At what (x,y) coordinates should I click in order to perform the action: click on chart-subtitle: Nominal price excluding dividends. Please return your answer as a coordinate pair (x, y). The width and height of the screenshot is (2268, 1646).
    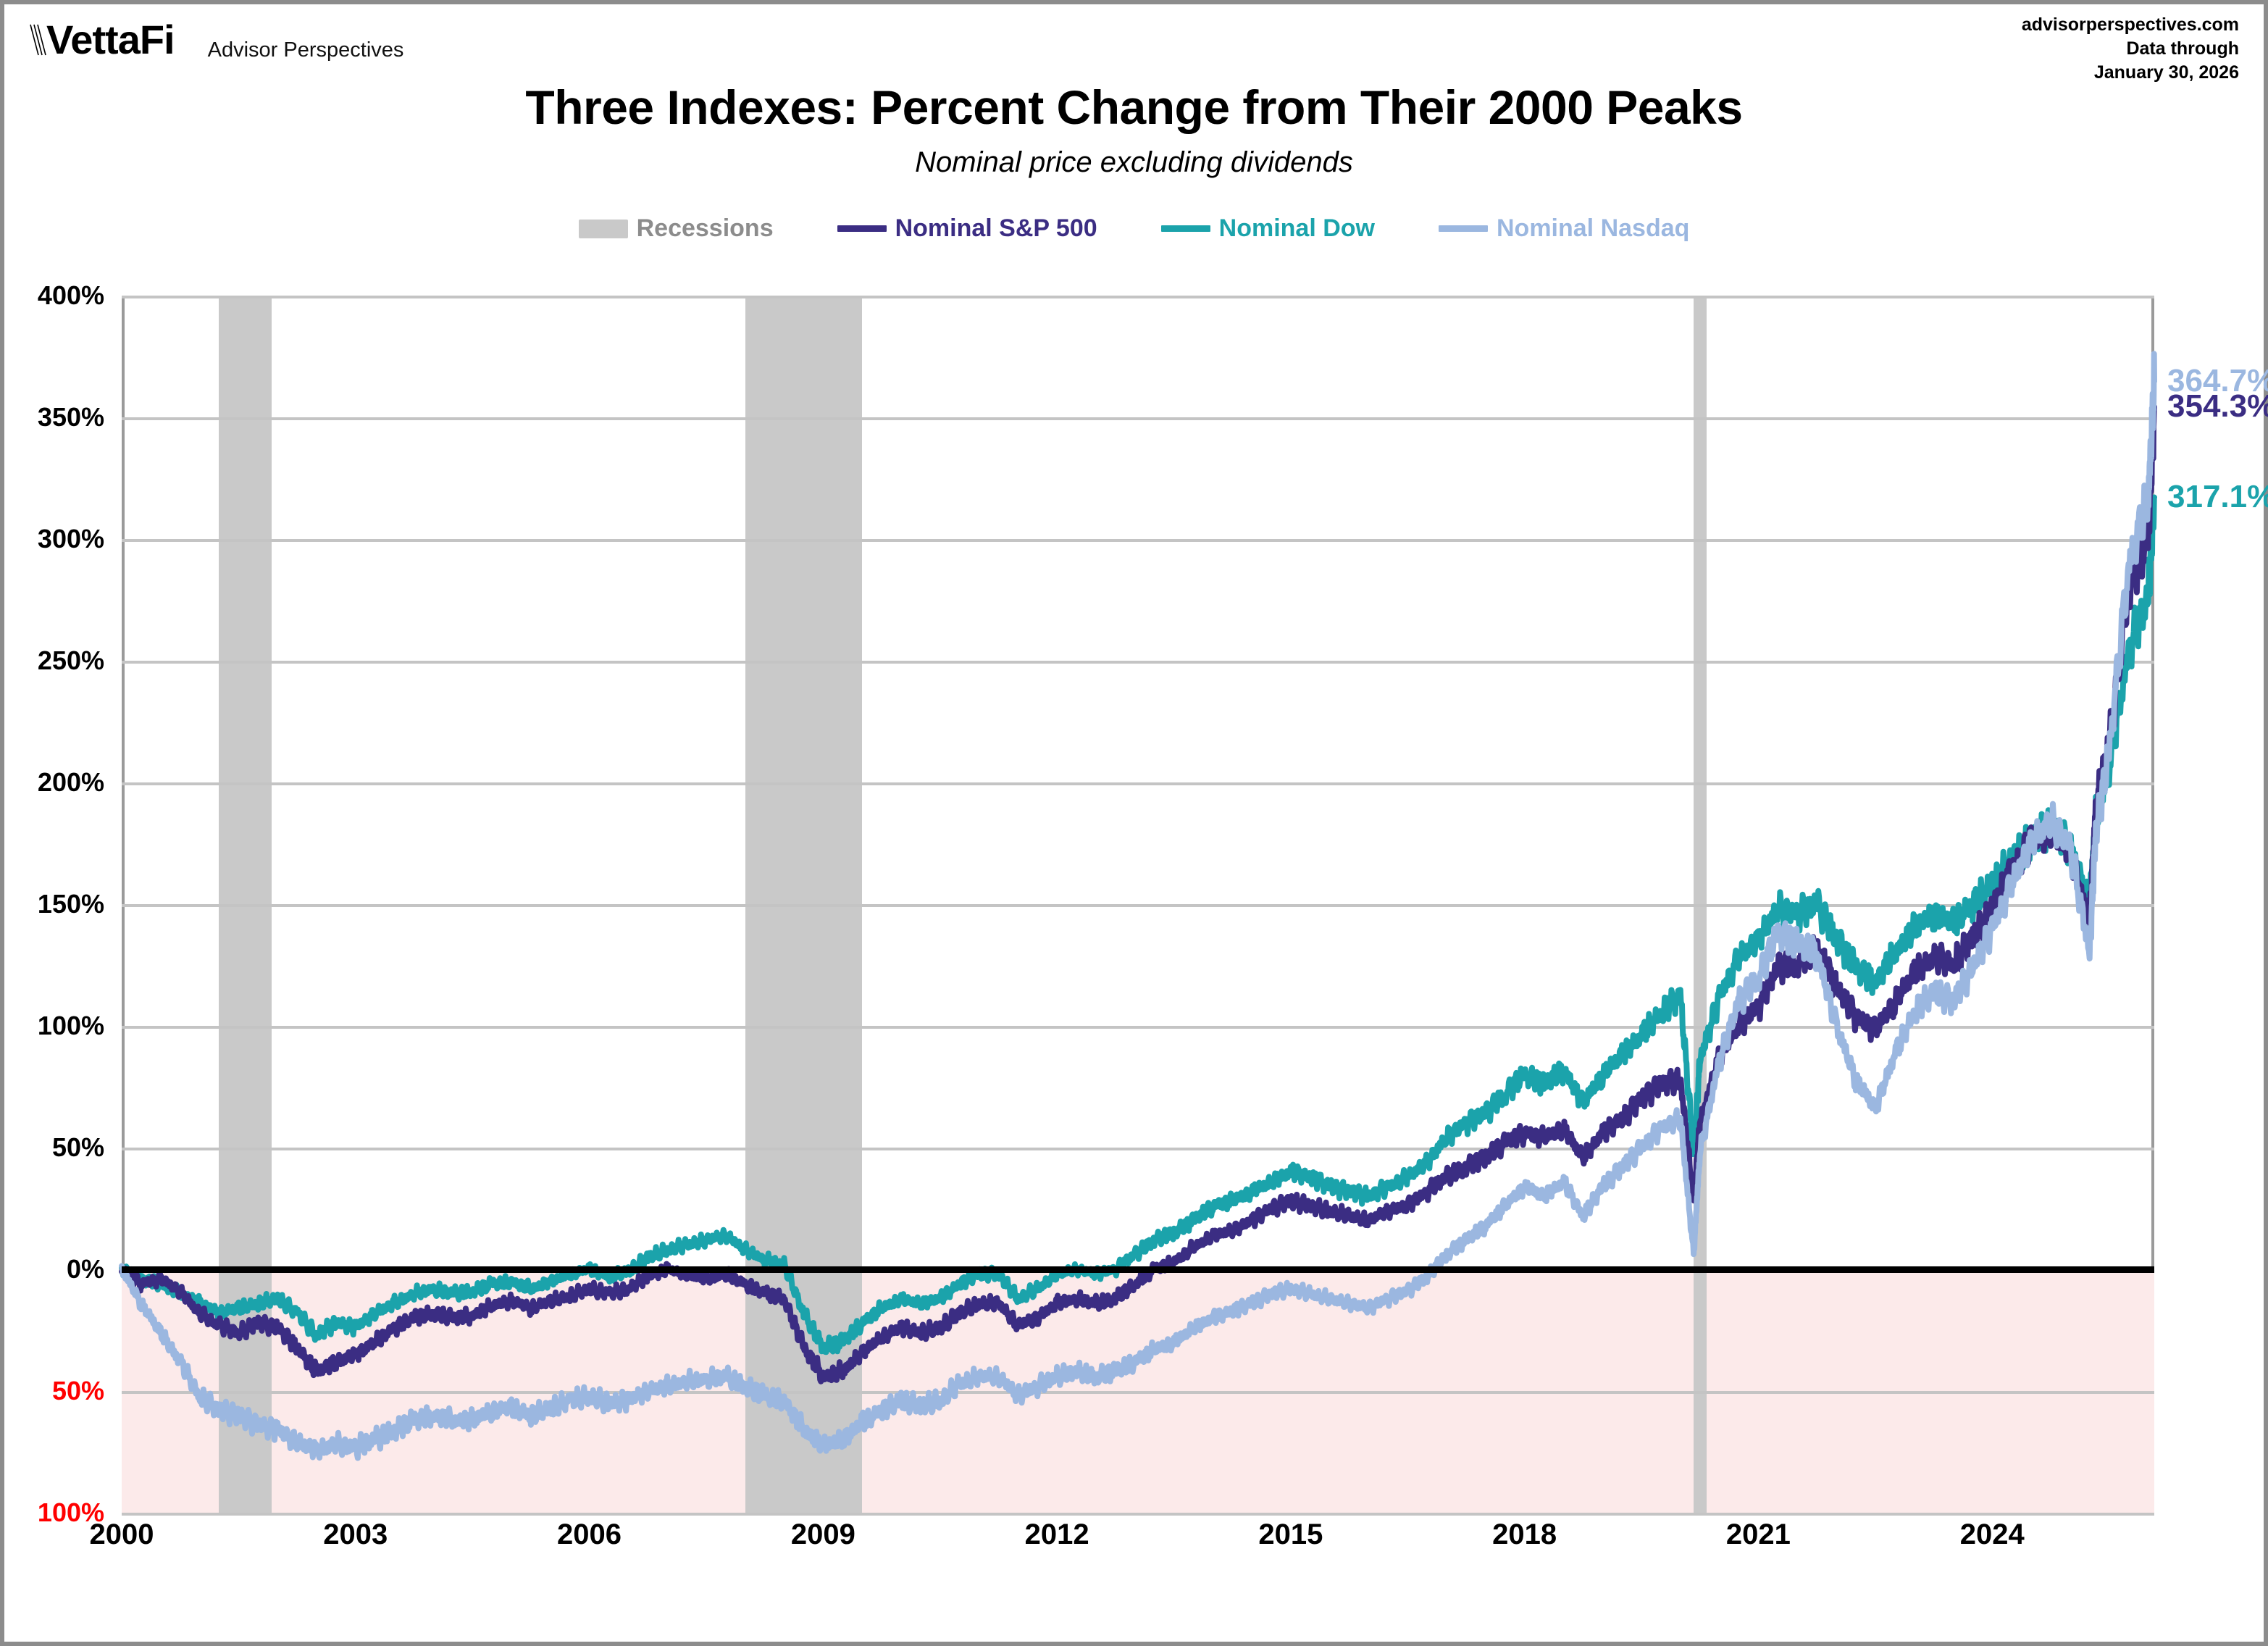
    Looking at the image, I should click on (1134, 162).